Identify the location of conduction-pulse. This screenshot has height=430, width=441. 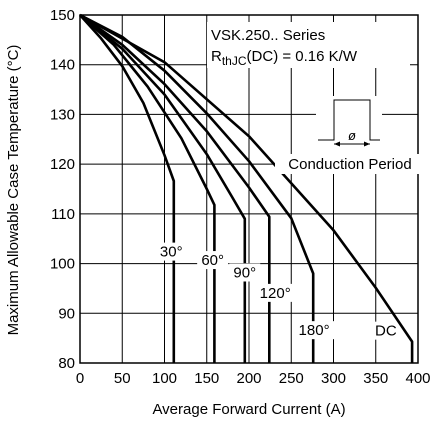
(349, 120).